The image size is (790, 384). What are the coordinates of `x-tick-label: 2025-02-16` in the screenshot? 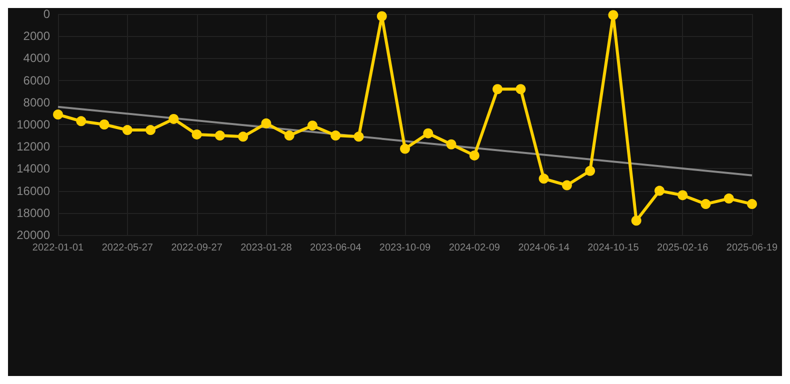 It's located at (683, 248).